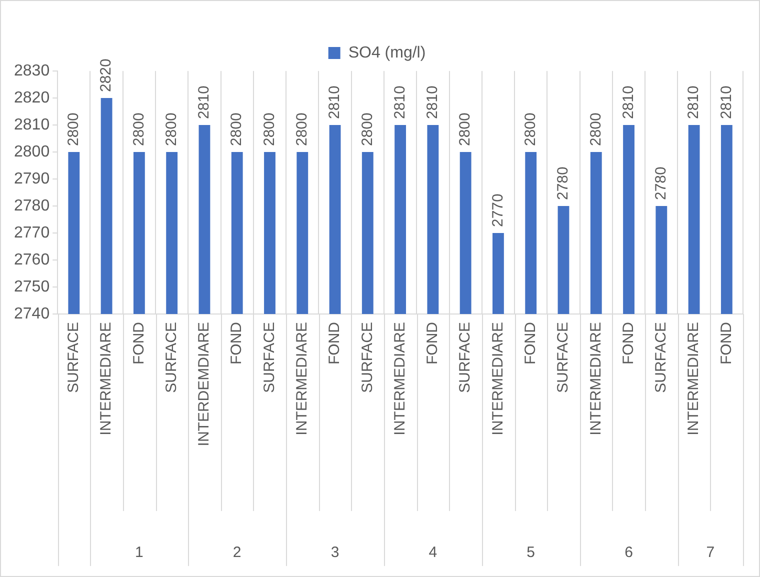  Describe the element at coordinates (204, 384) in the screenshot. I see `x-tick-label: INTERDEMDIARE` at that location.